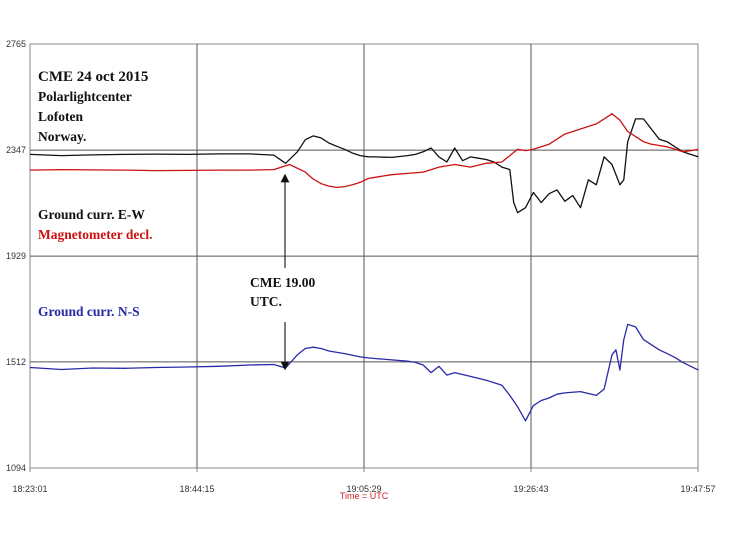  What do you see at coordinates (530, 489) in the screenshot?
I see `x-tick-label: 19:26:43` at bounding box center [530, 489].